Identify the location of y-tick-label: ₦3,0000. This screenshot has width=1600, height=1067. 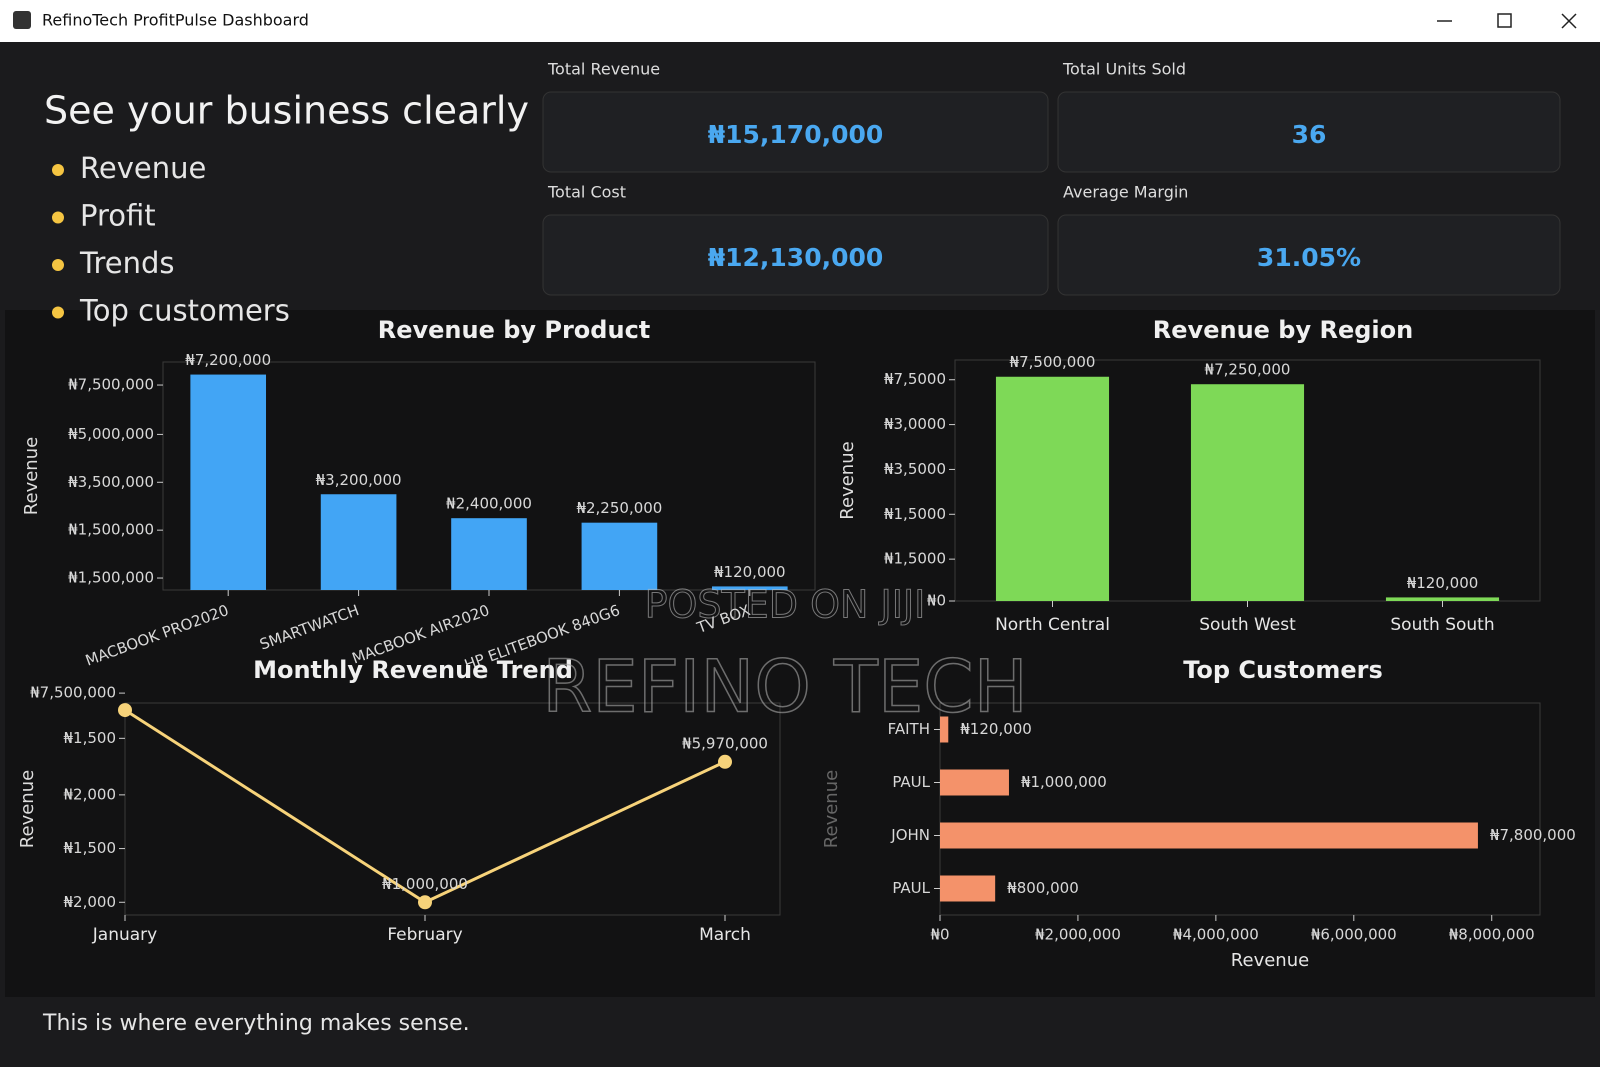
(915, 424).